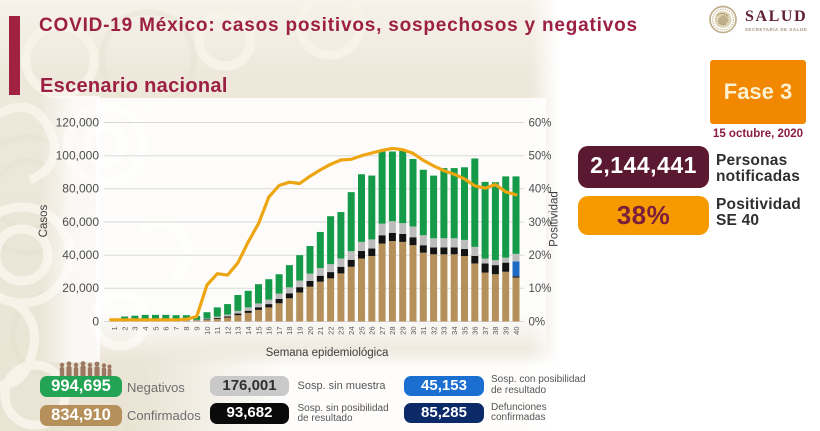  I want to click on svg-text: 11, so click(217, 331).